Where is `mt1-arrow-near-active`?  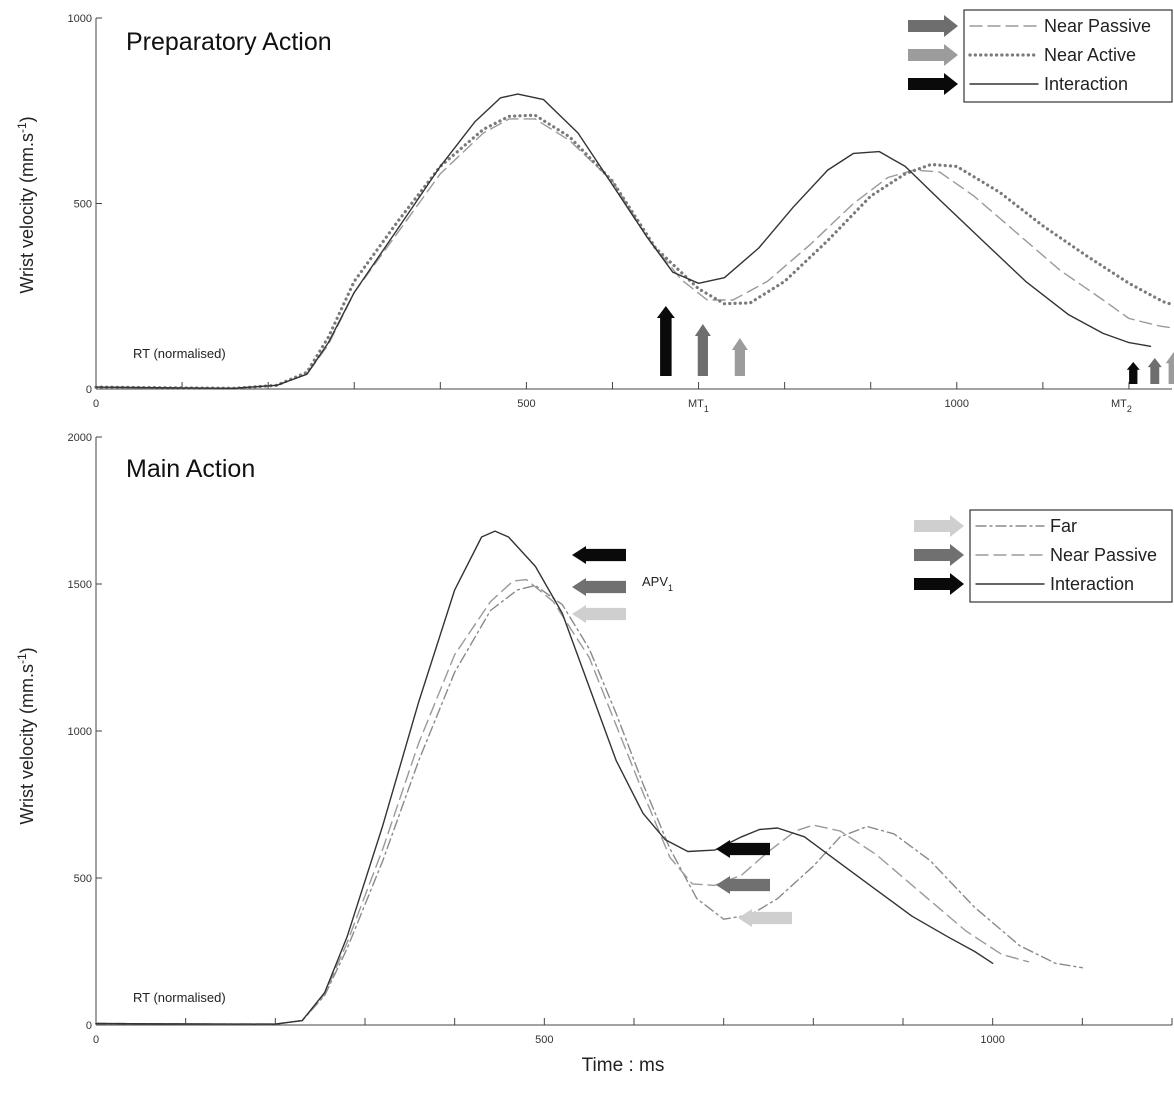 mt1-arrow-near-active is located at coordinates (739, 357).